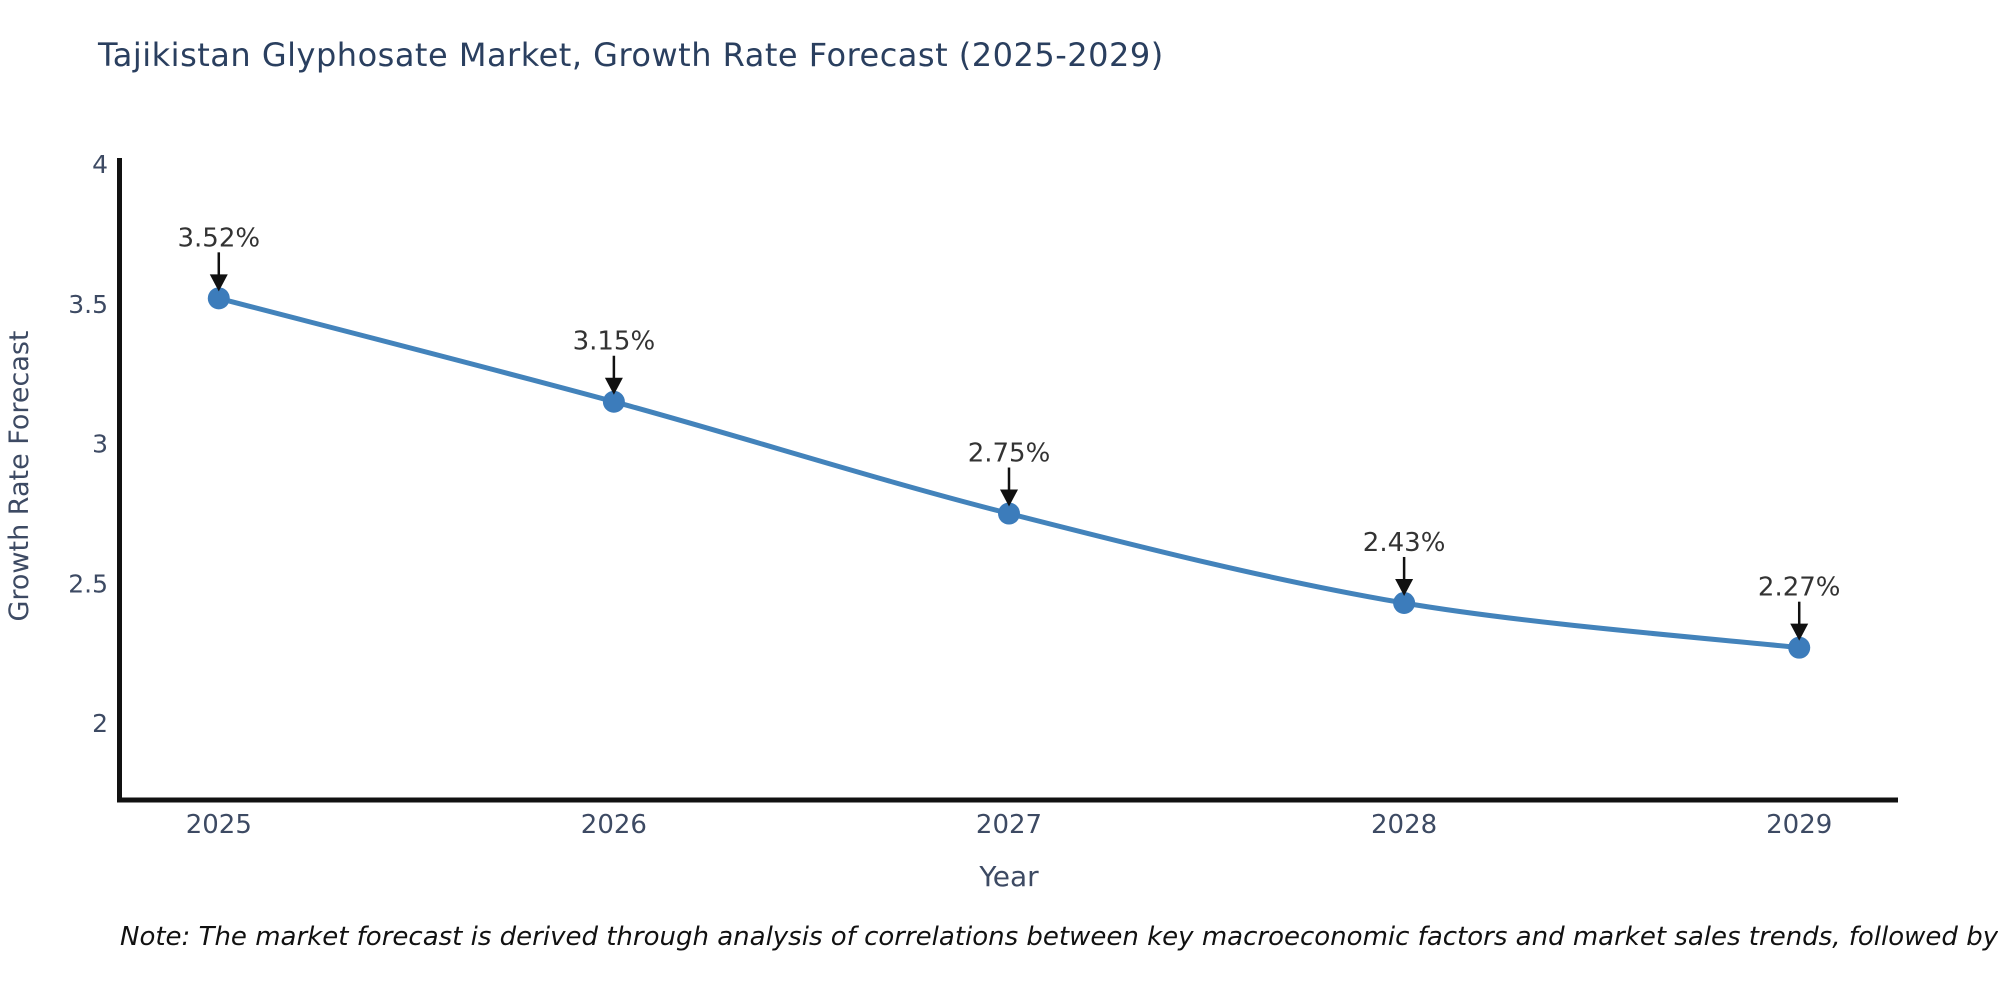 The height and width of the screenshot is (1000, 2000). What do you see at coordinates (19, 475) in the screenshot?
I see `y-axis-title: Growth Rate Forecast` at bounding box center [19, 475].